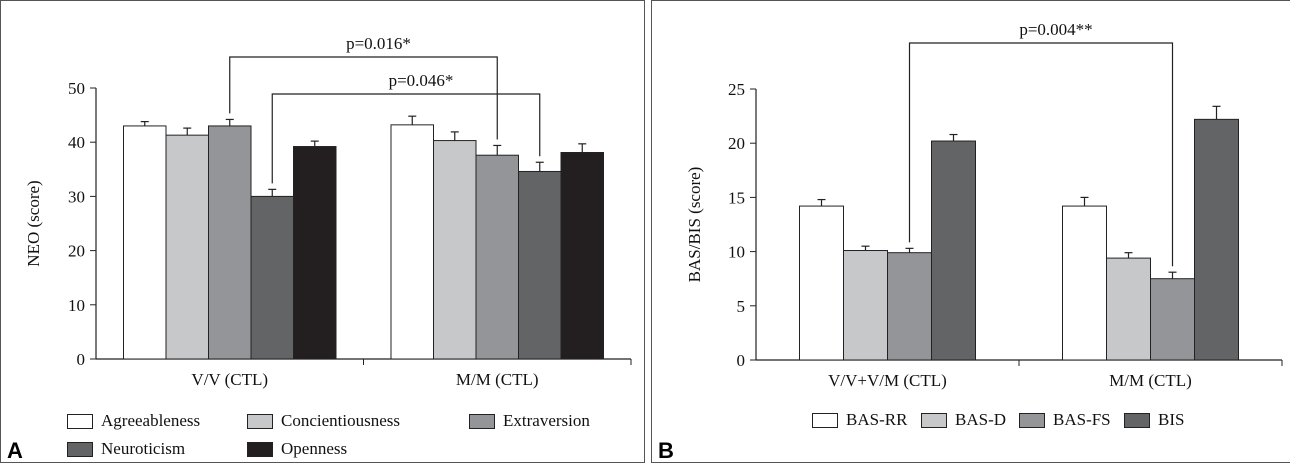 The width and height of the screenshot is (1290, 464). Describe the element at coordinates (1216, 239) in the screenshot. I see `bar-bis-m-m-ctl` at that location.